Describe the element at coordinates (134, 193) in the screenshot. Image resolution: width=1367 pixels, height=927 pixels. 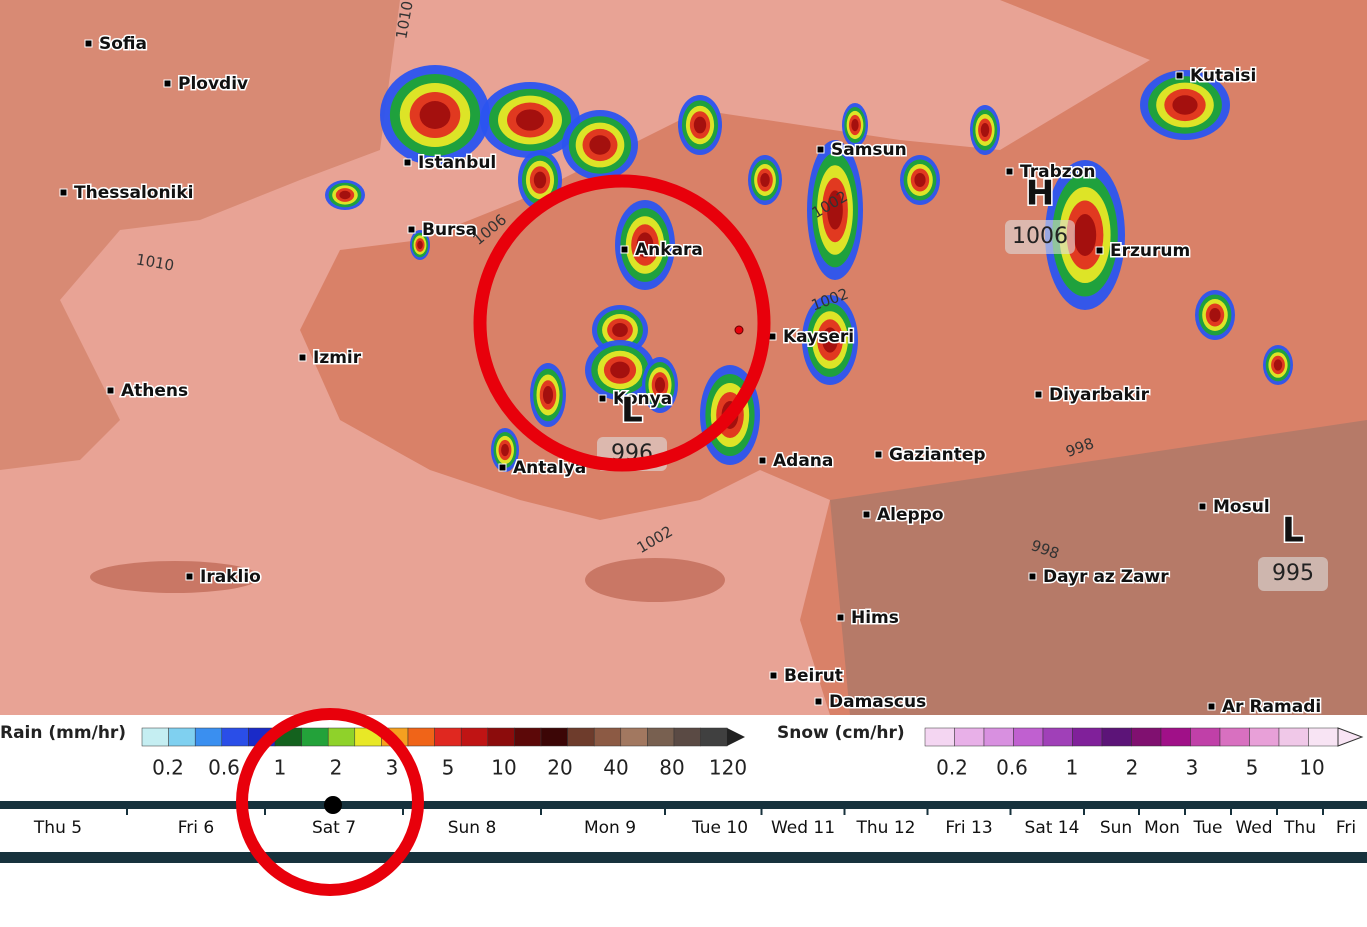
I see `city-label: Thessaloniki` at that location.